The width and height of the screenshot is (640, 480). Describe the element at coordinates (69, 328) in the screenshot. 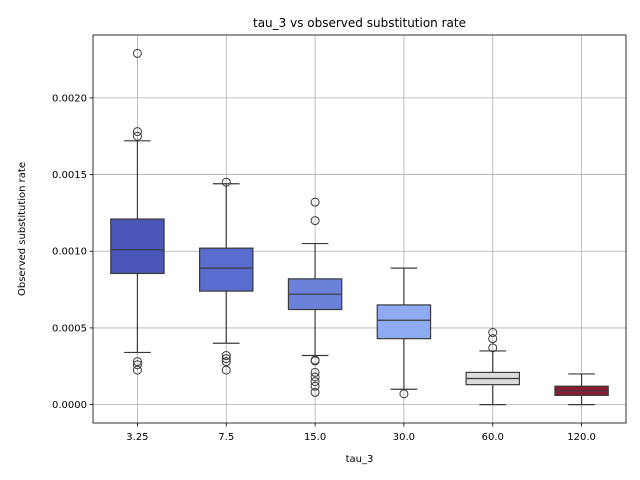

I see `y-tick-label: 0.0005` at that location.